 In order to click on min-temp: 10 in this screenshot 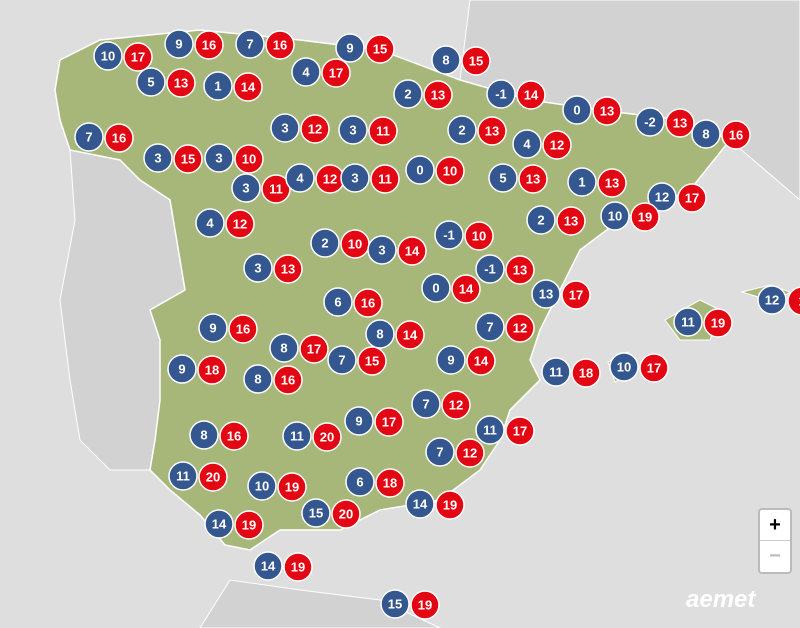, I will do `click(624, 367)`.